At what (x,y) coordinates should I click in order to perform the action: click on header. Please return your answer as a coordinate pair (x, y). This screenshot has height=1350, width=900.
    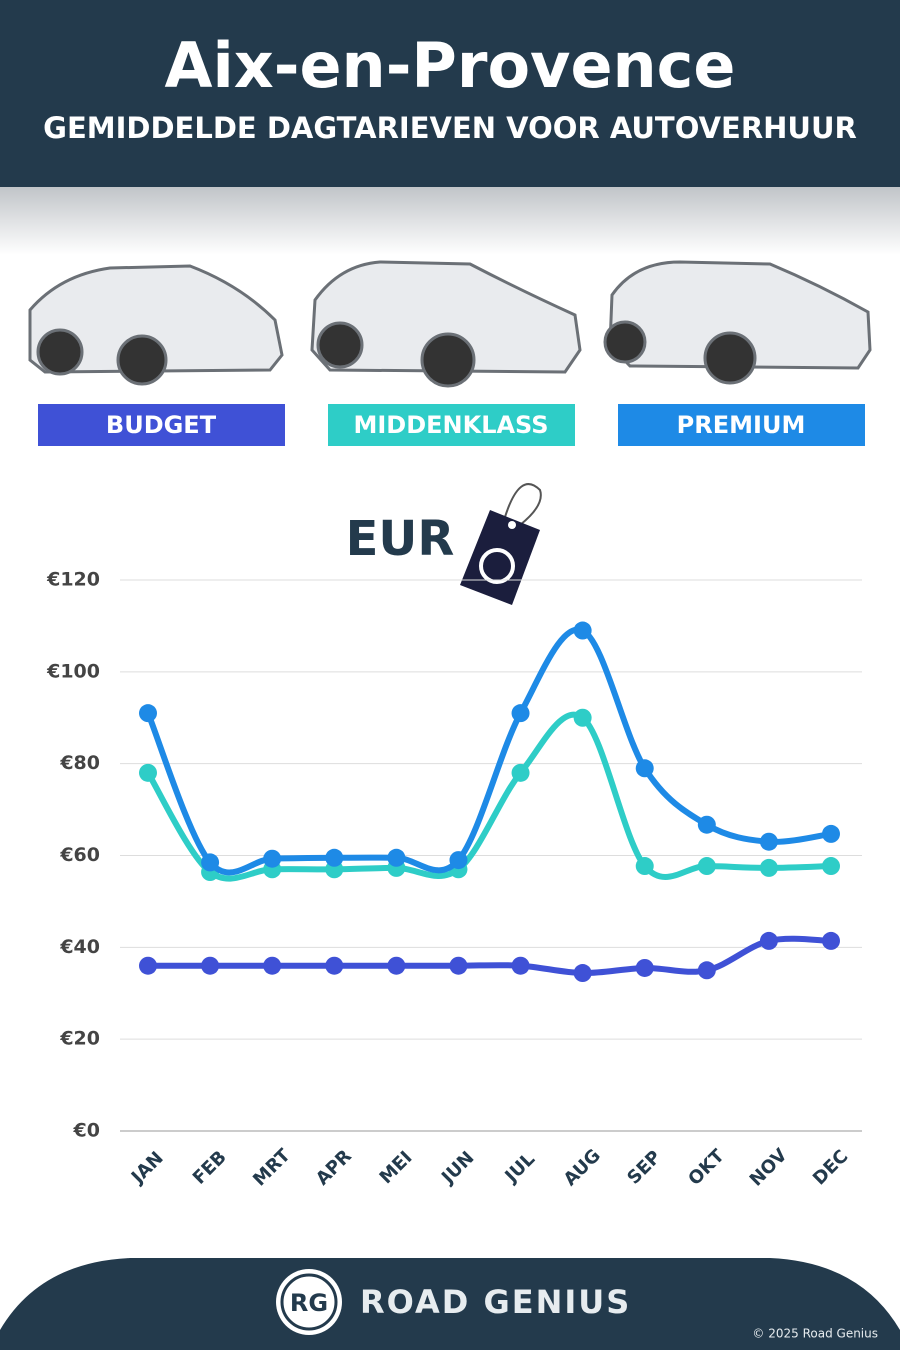
    Looking at the image, I should click on (450, 93).